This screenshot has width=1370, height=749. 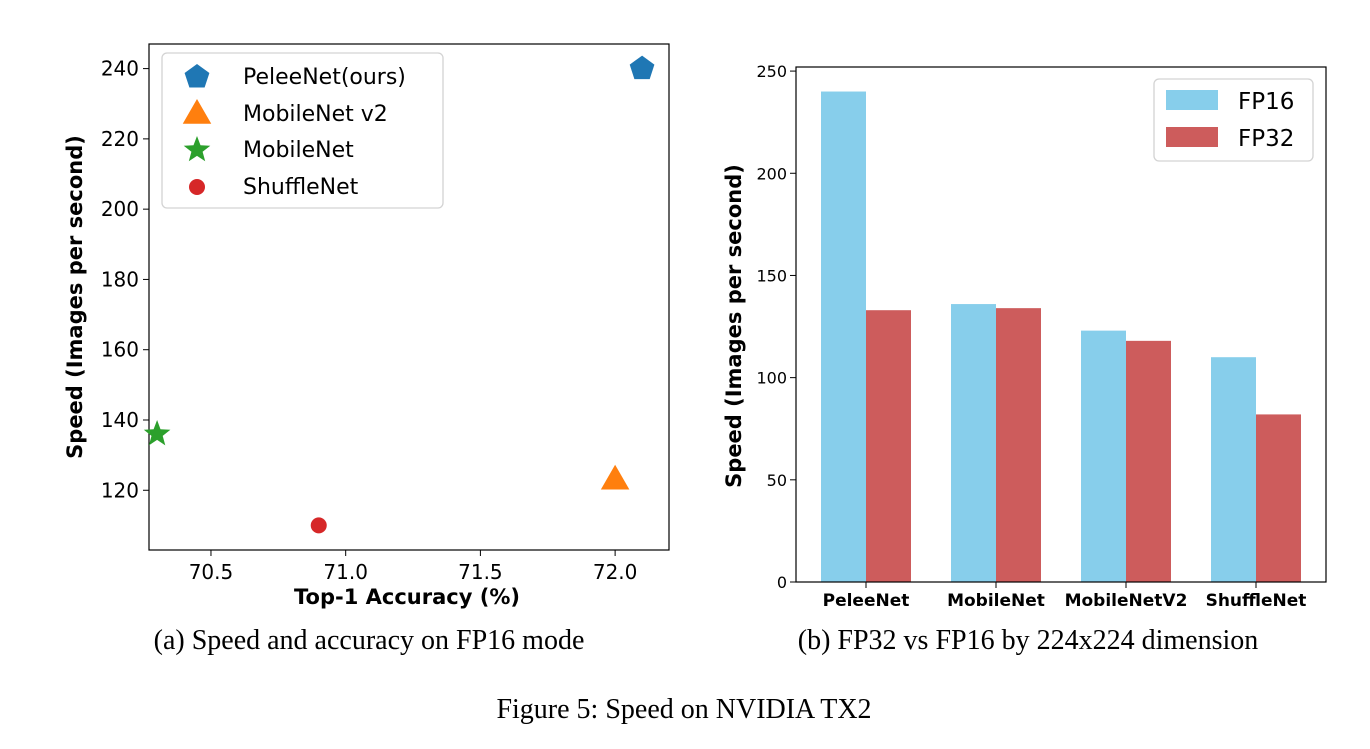 What do you see at coordinates (298, 150) in the screenshot?
I see `legend-label-mobilenet: MobileNet` at bounding box center [298, 150].